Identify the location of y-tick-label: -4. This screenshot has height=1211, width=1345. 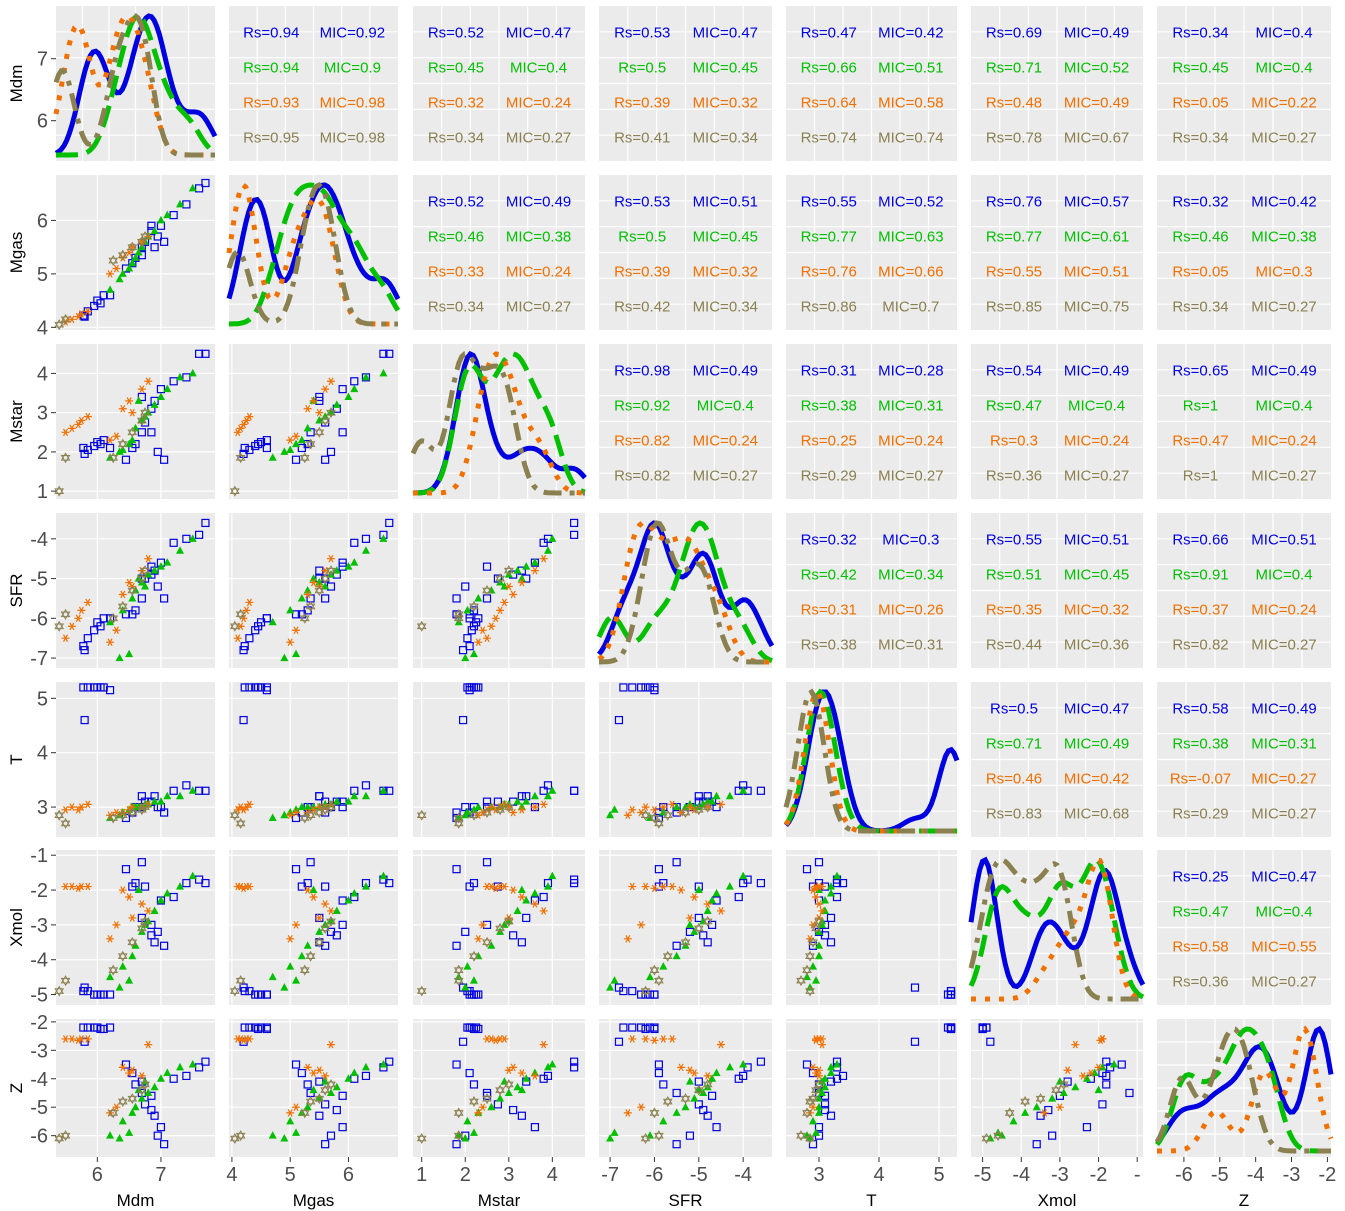
(39, 540).